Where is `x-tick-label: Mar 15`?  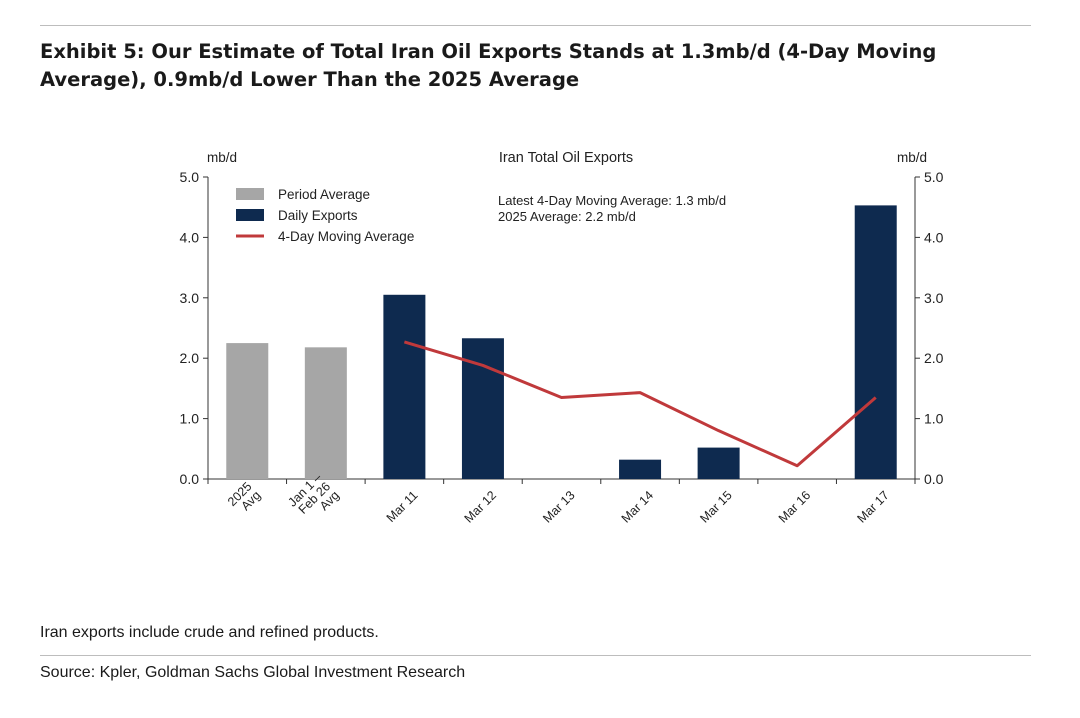 x-tick-label: Mar 15 is located at coordinates (715, 506).